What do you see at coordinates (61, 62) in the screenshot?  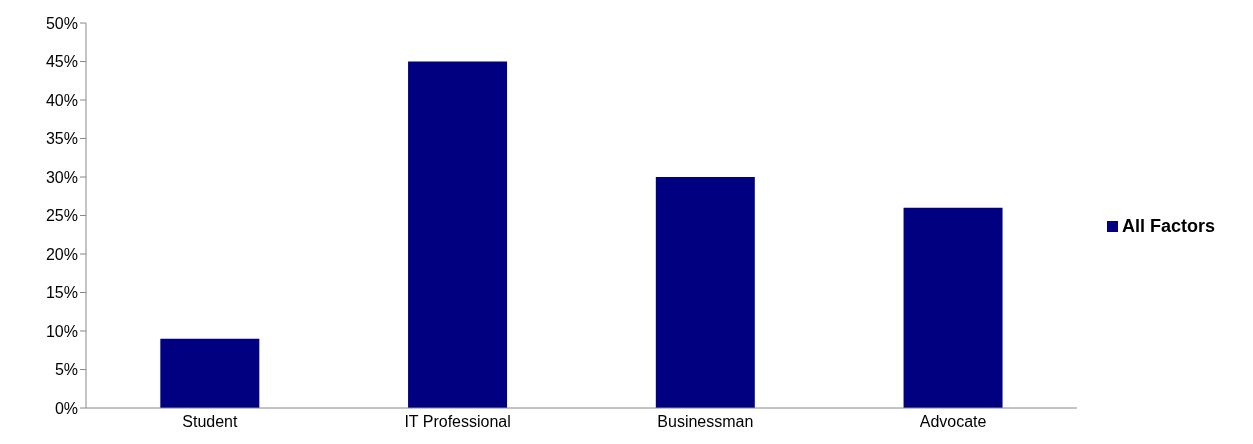 I see `y-tick-label: 45%` at bounding box center [61, 62].